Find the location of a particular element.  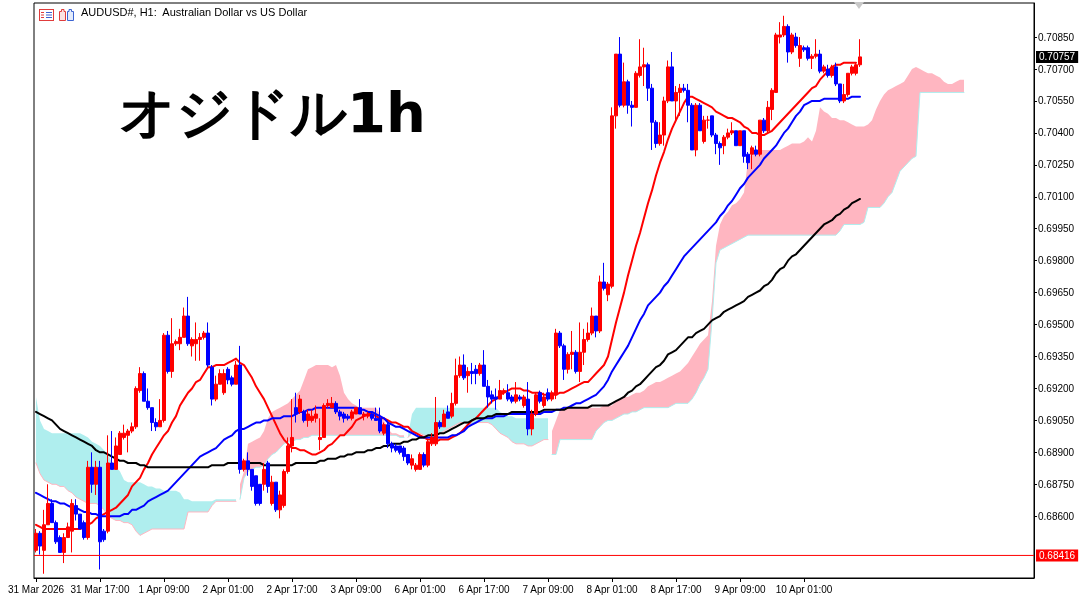

x-tick-label: 7 Apr 09:00 is located at coordinates (548, 589).